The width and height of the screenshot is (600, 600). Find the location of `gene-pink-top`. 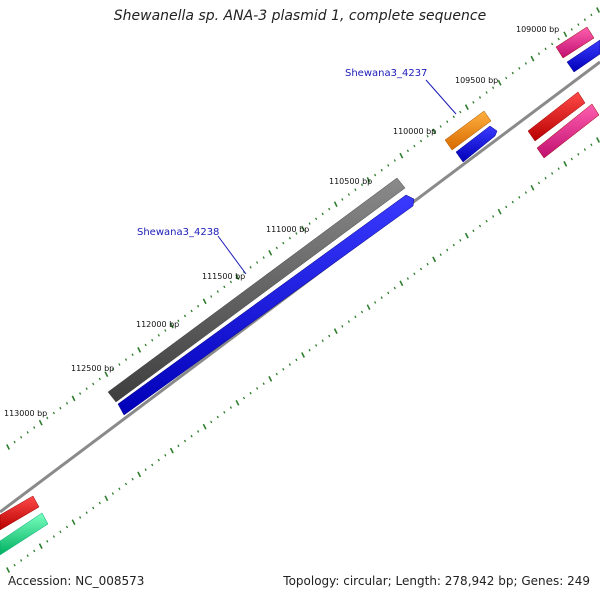

gene-pink-top is located at coordinates (575, 42).